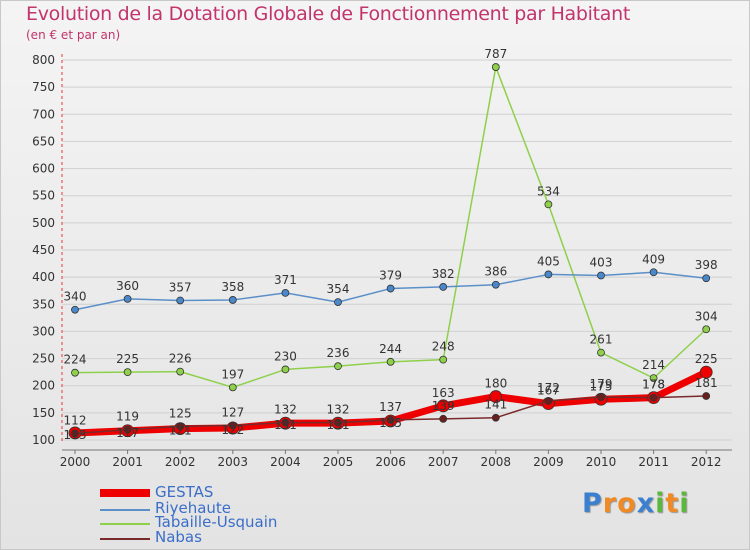  Describe the element at coordinates (75, 297) in the screenshot. I see `data-label: 340` at that location.